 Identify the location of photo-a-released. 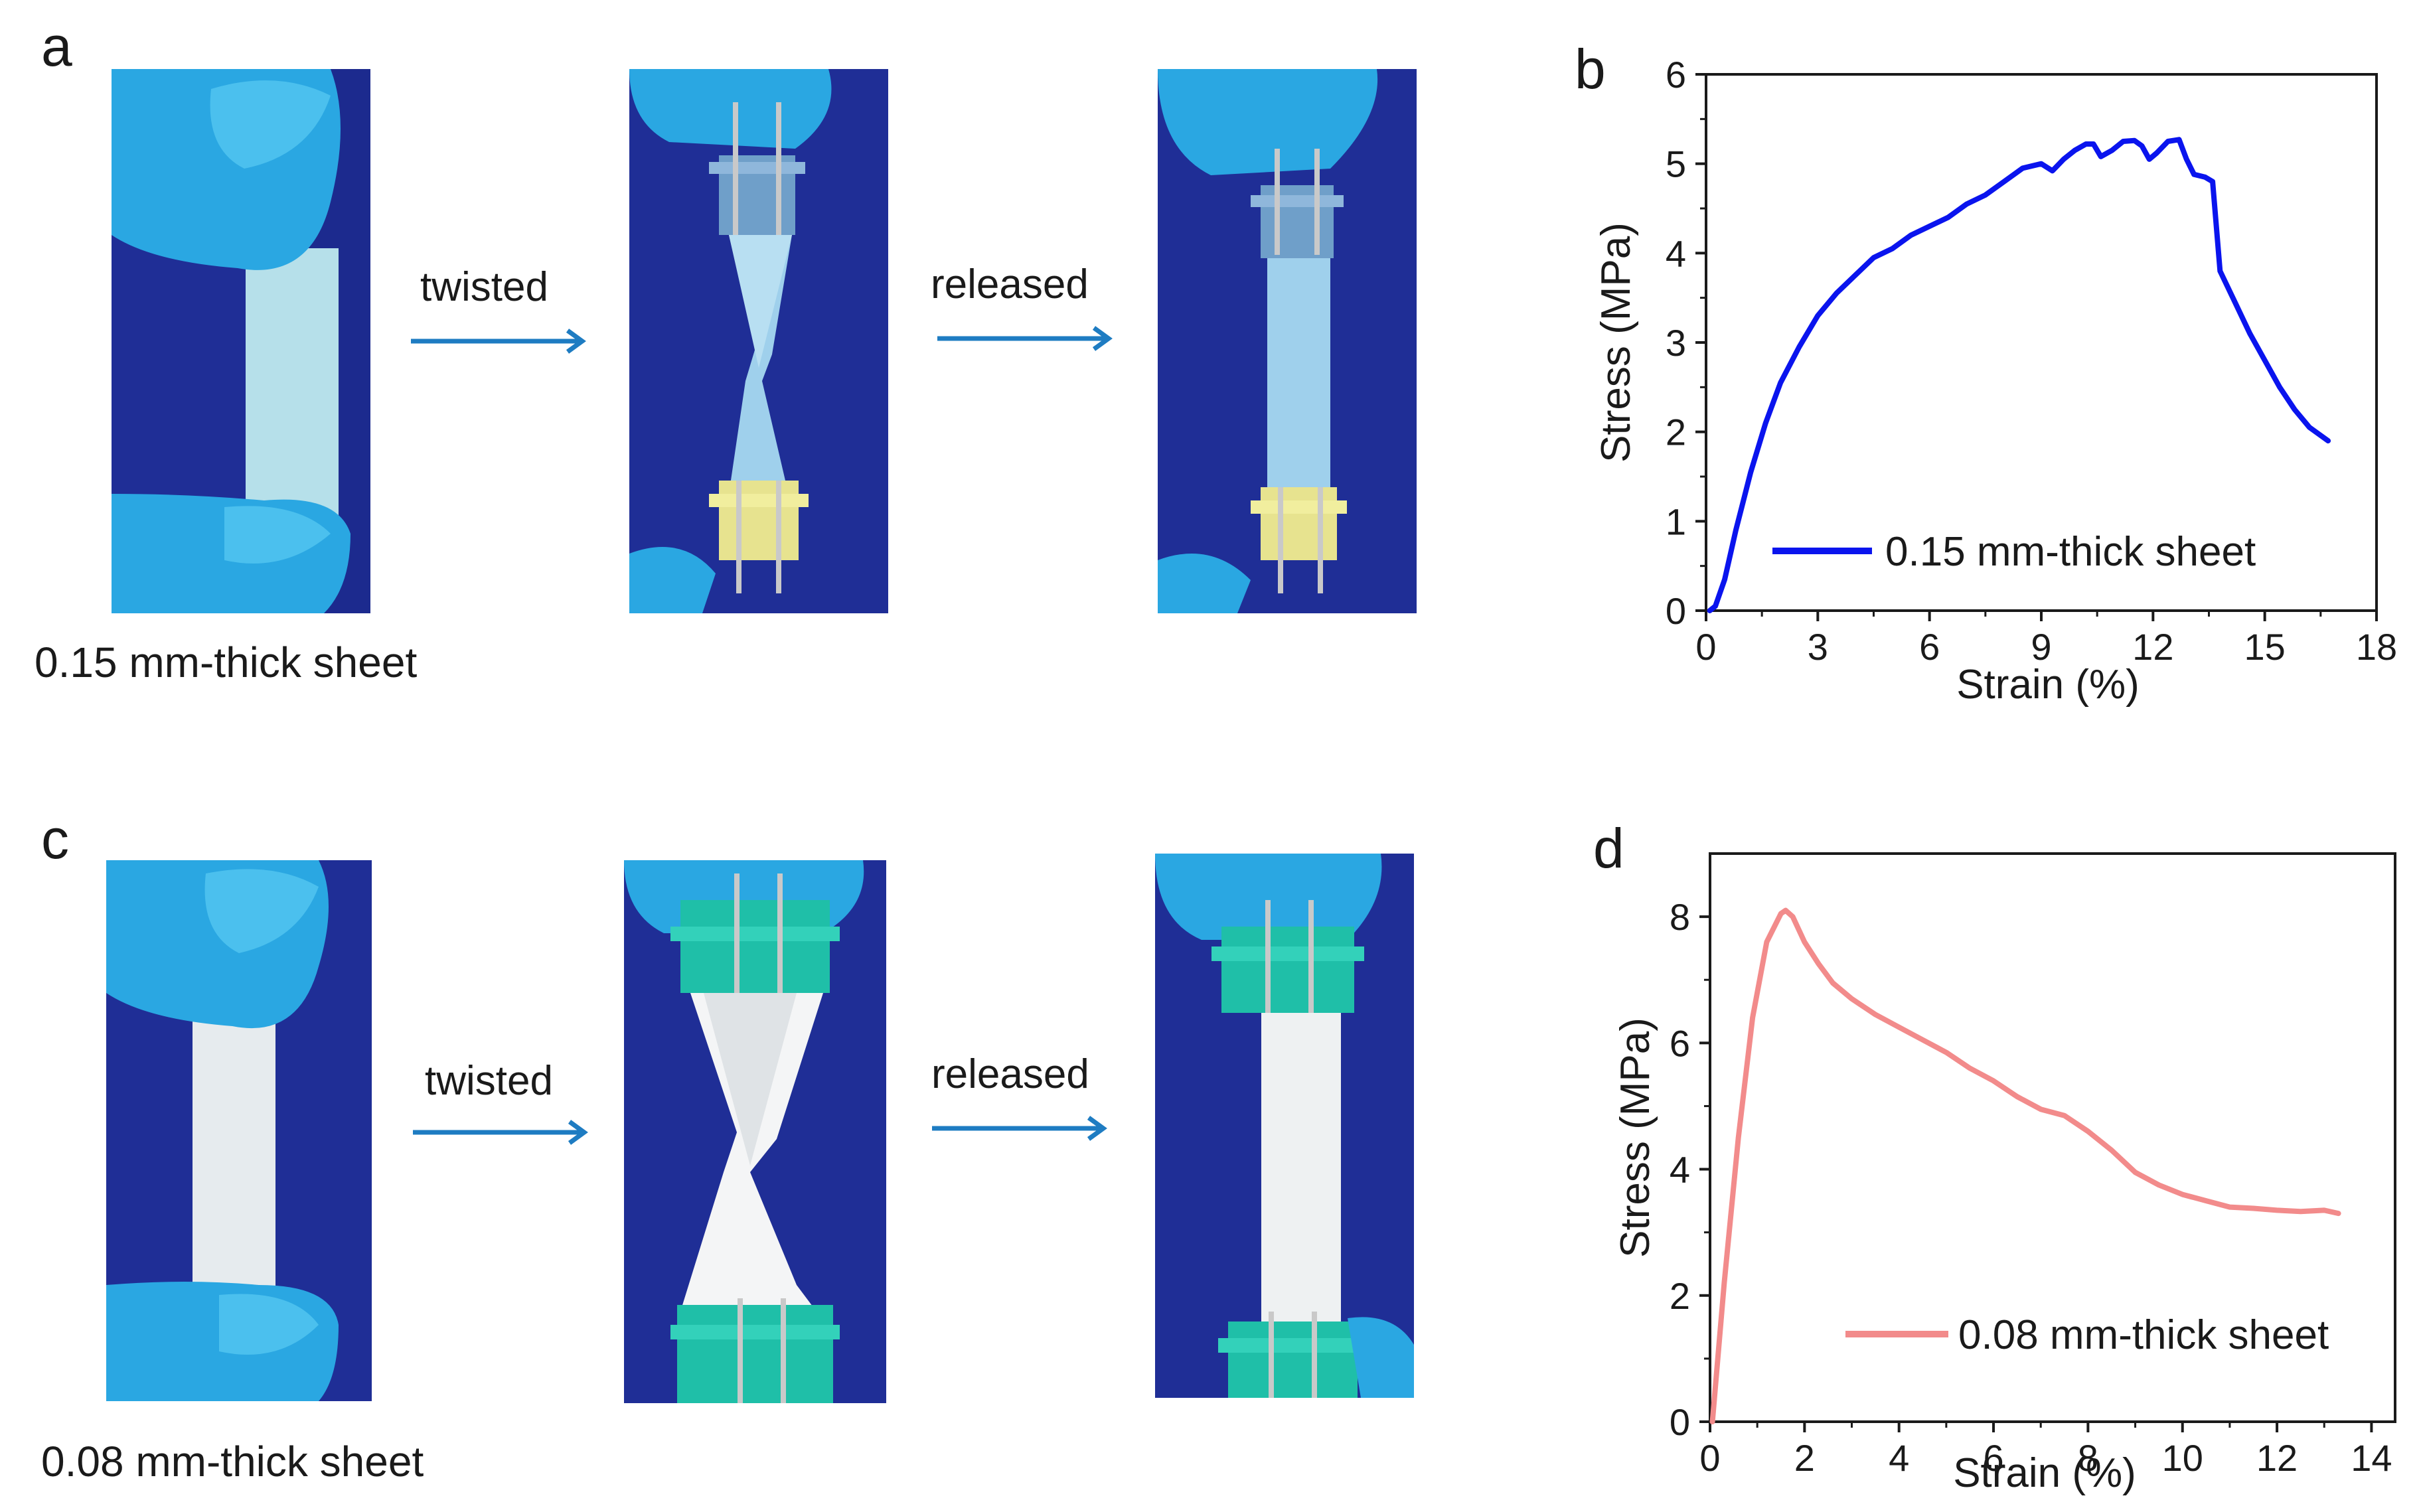
(1287, 341).